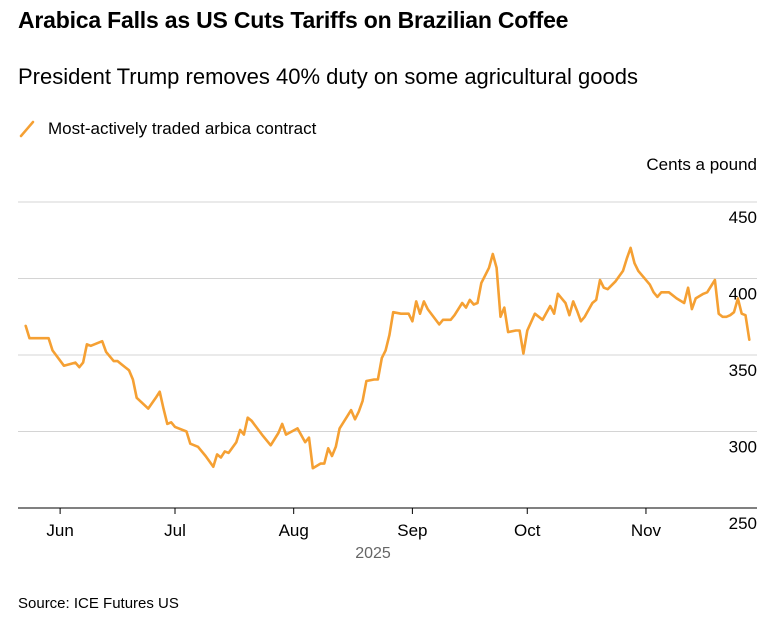 The height and width of the screenshot is (627, 774). Describe the element at coordinates (175, 530) in the screenshot. I see `x-tick-label: Jul` at that location.